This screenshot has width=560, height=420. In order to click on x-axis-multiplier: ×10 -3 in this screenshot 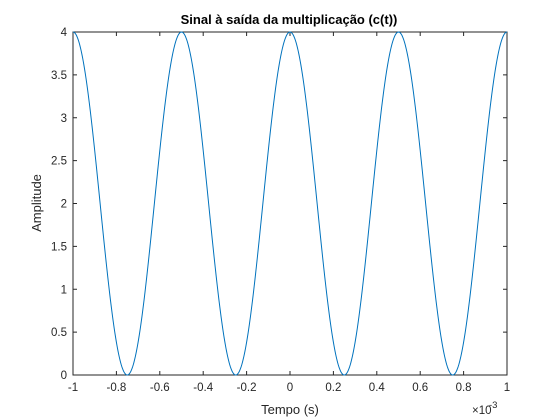, I will do `click(484, 408)`.